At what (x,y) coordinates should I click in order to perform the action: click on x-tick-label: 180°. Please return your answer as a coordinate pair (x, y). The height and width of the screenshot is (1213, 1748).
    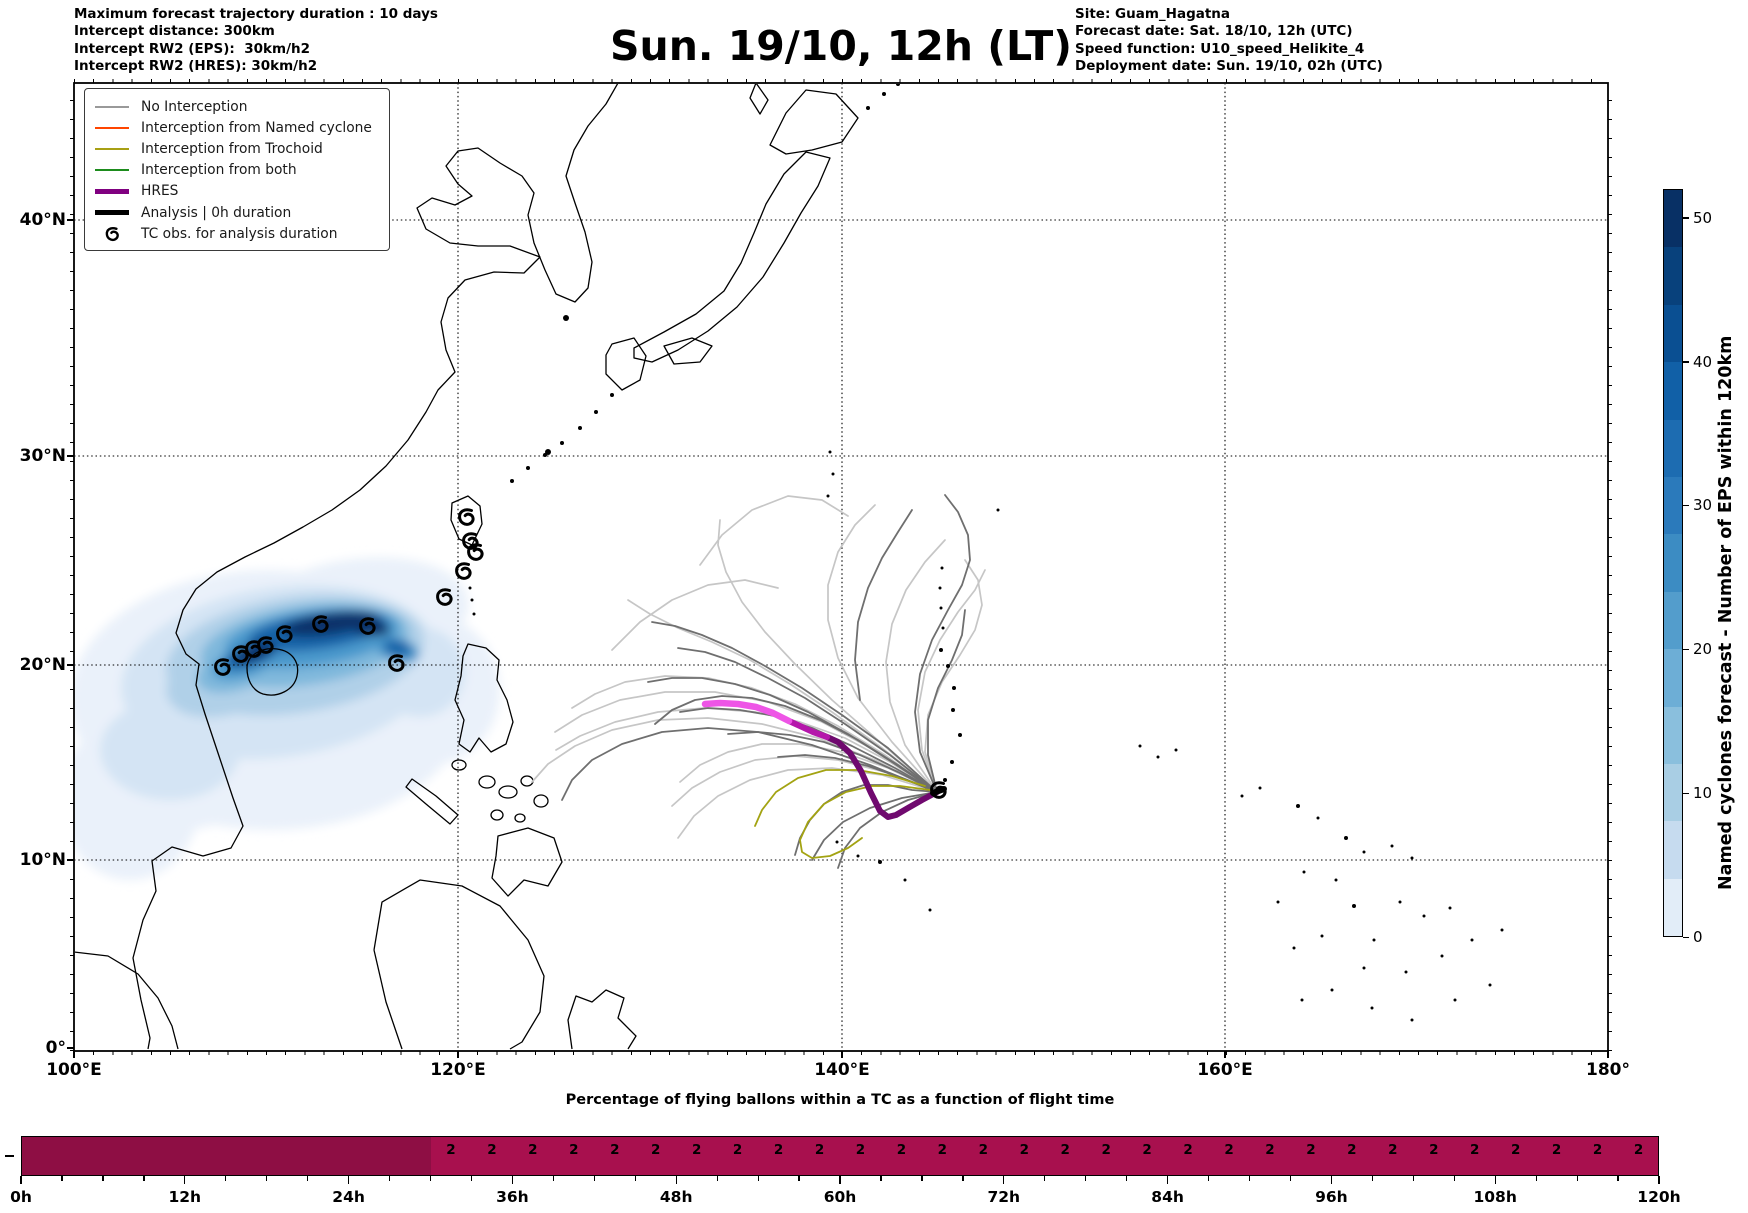
    Looking at the image, I should click on (1608, 1070).